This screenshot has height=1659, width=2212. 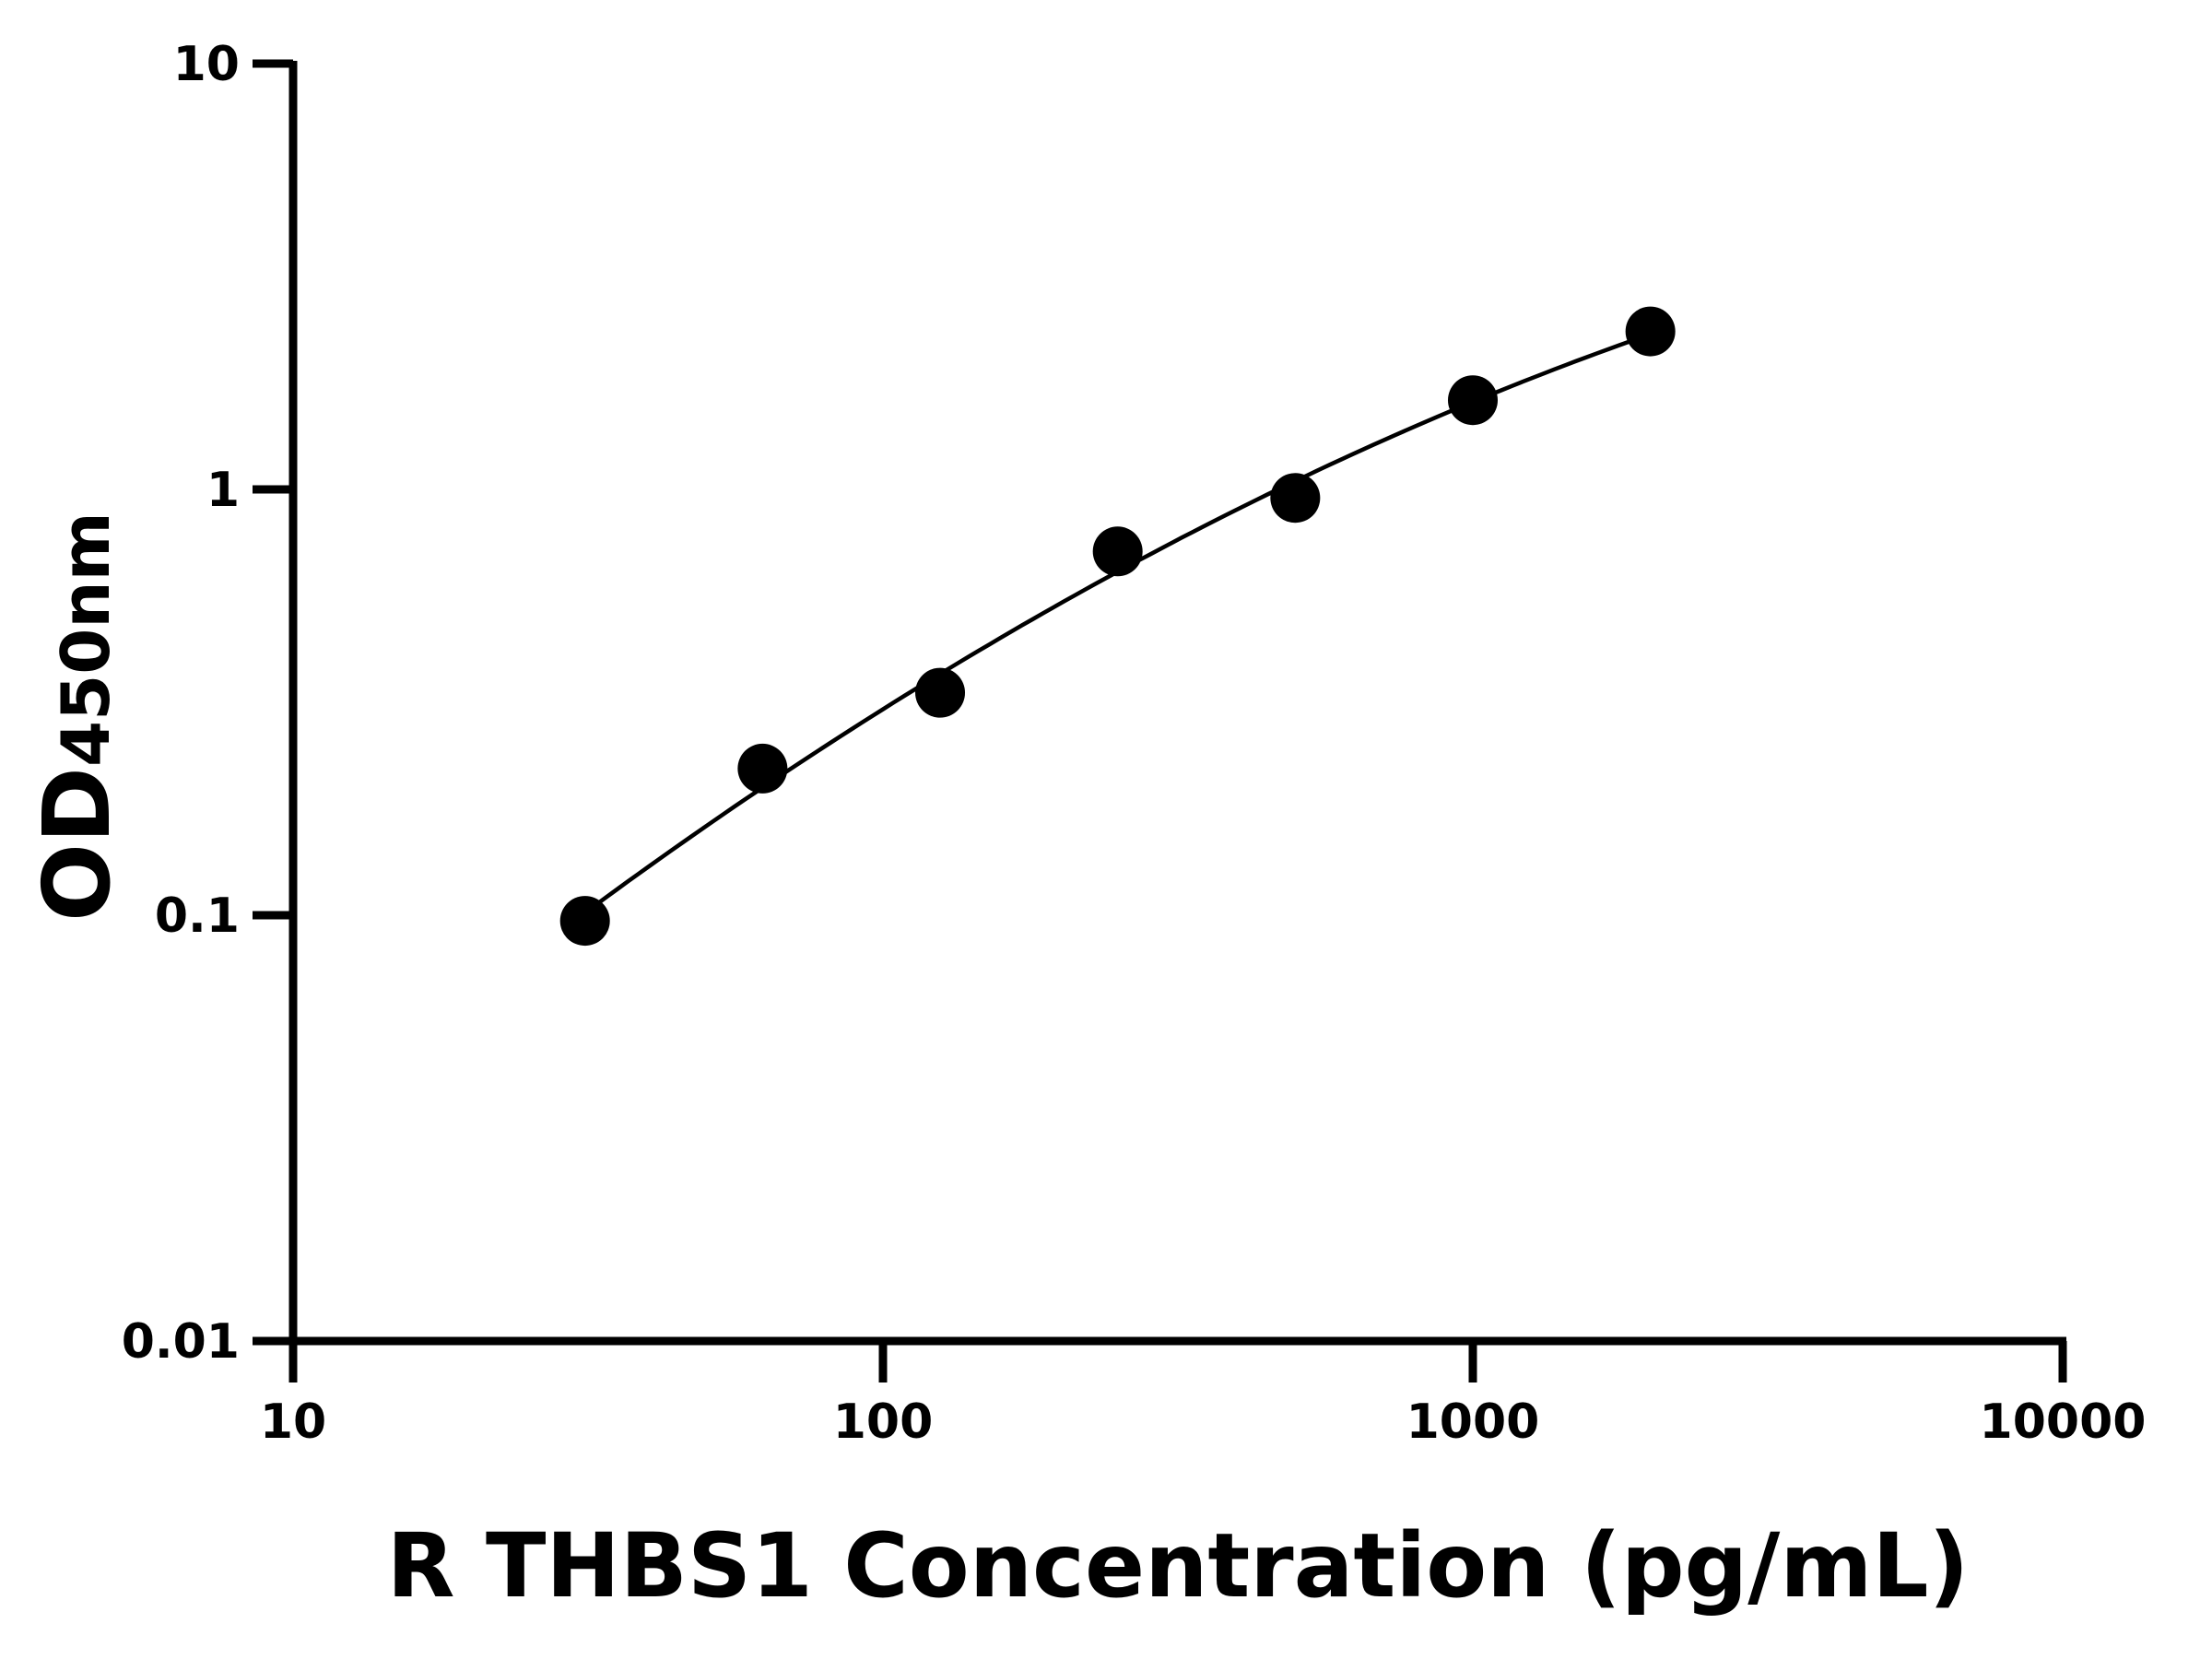 I want to click on y-axis-title-subscript: 450nm, so click(x=85, y=639).